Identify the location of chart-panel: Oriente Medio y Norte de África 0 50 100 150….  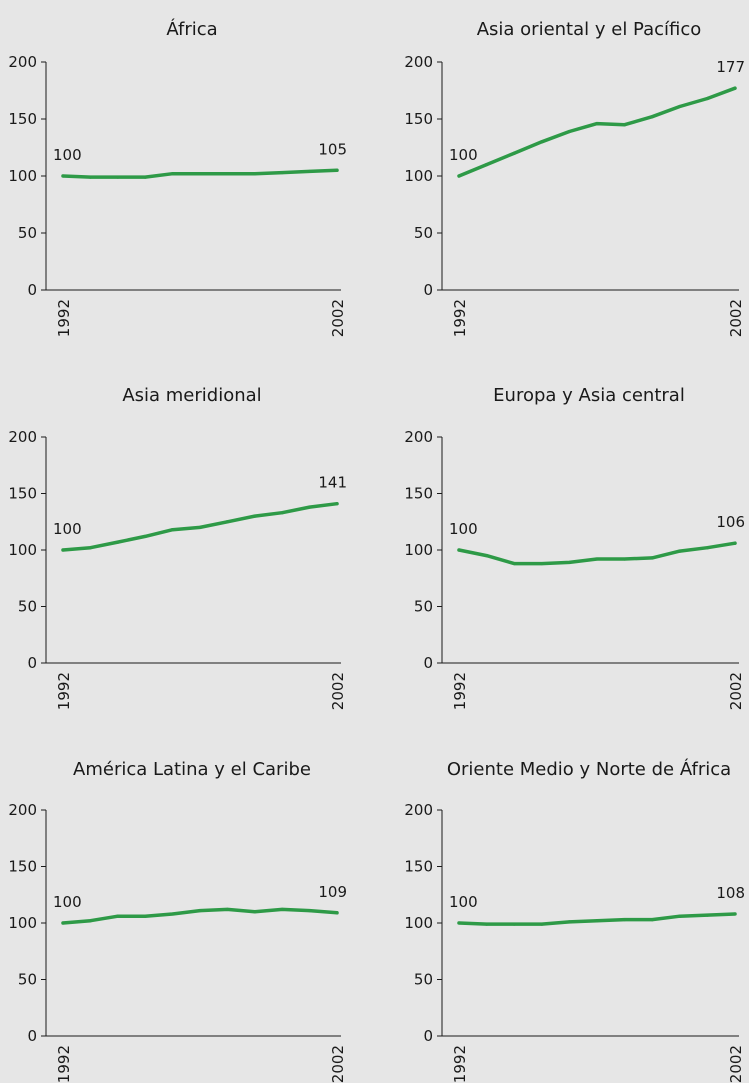
(574, 920).